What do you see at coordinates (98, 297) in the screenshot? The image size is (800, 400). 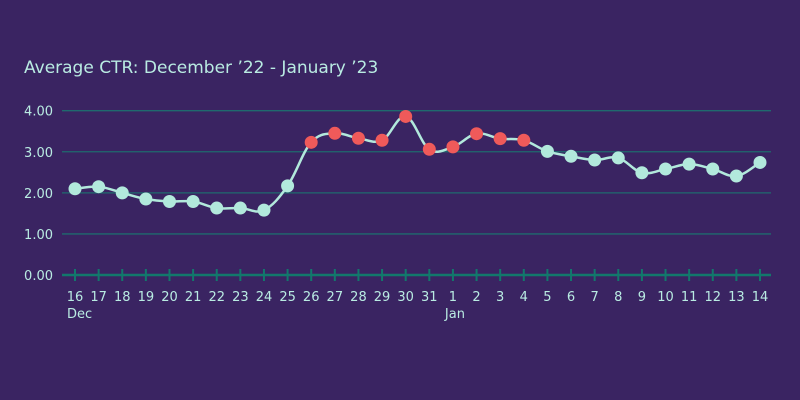 I see `x-tick-label: 17` at bounding box center [98, 297].